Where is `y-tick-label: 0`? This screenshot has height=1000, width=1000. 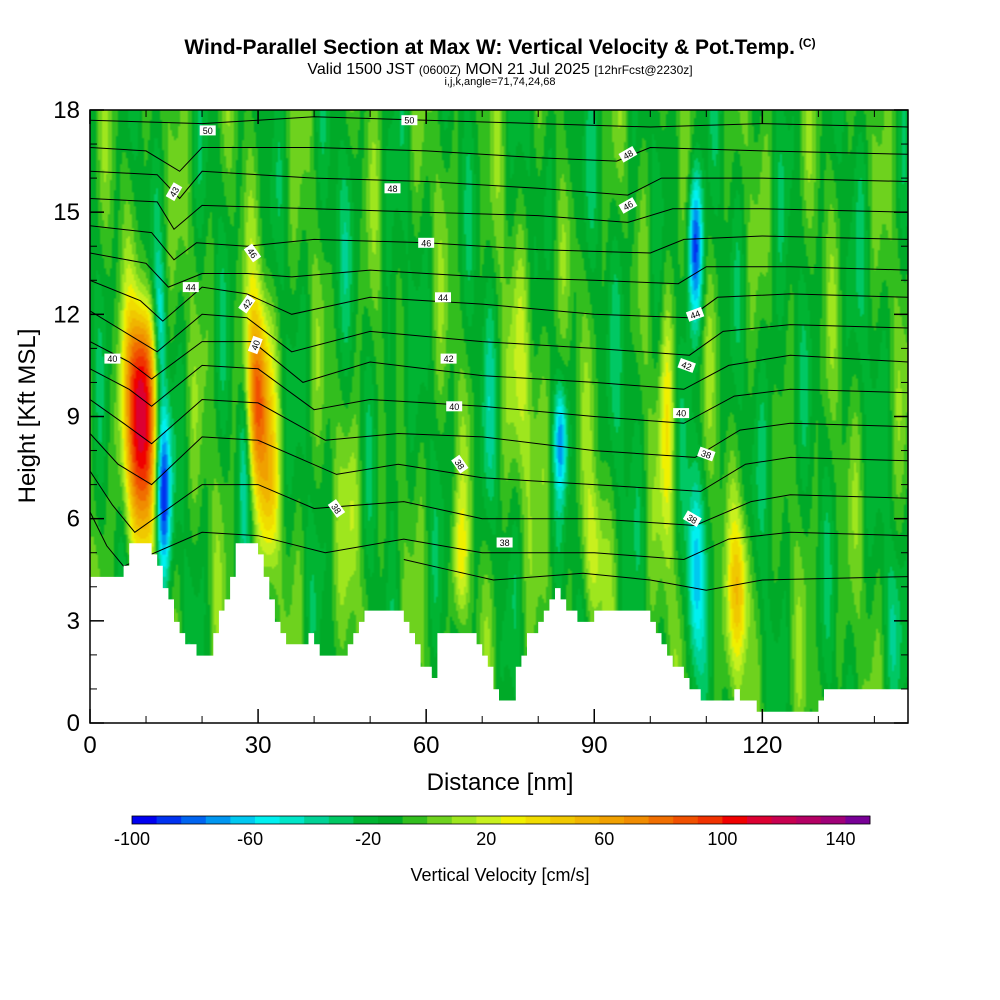
y-tick-label: 0 is located at coordinates (73, 723).